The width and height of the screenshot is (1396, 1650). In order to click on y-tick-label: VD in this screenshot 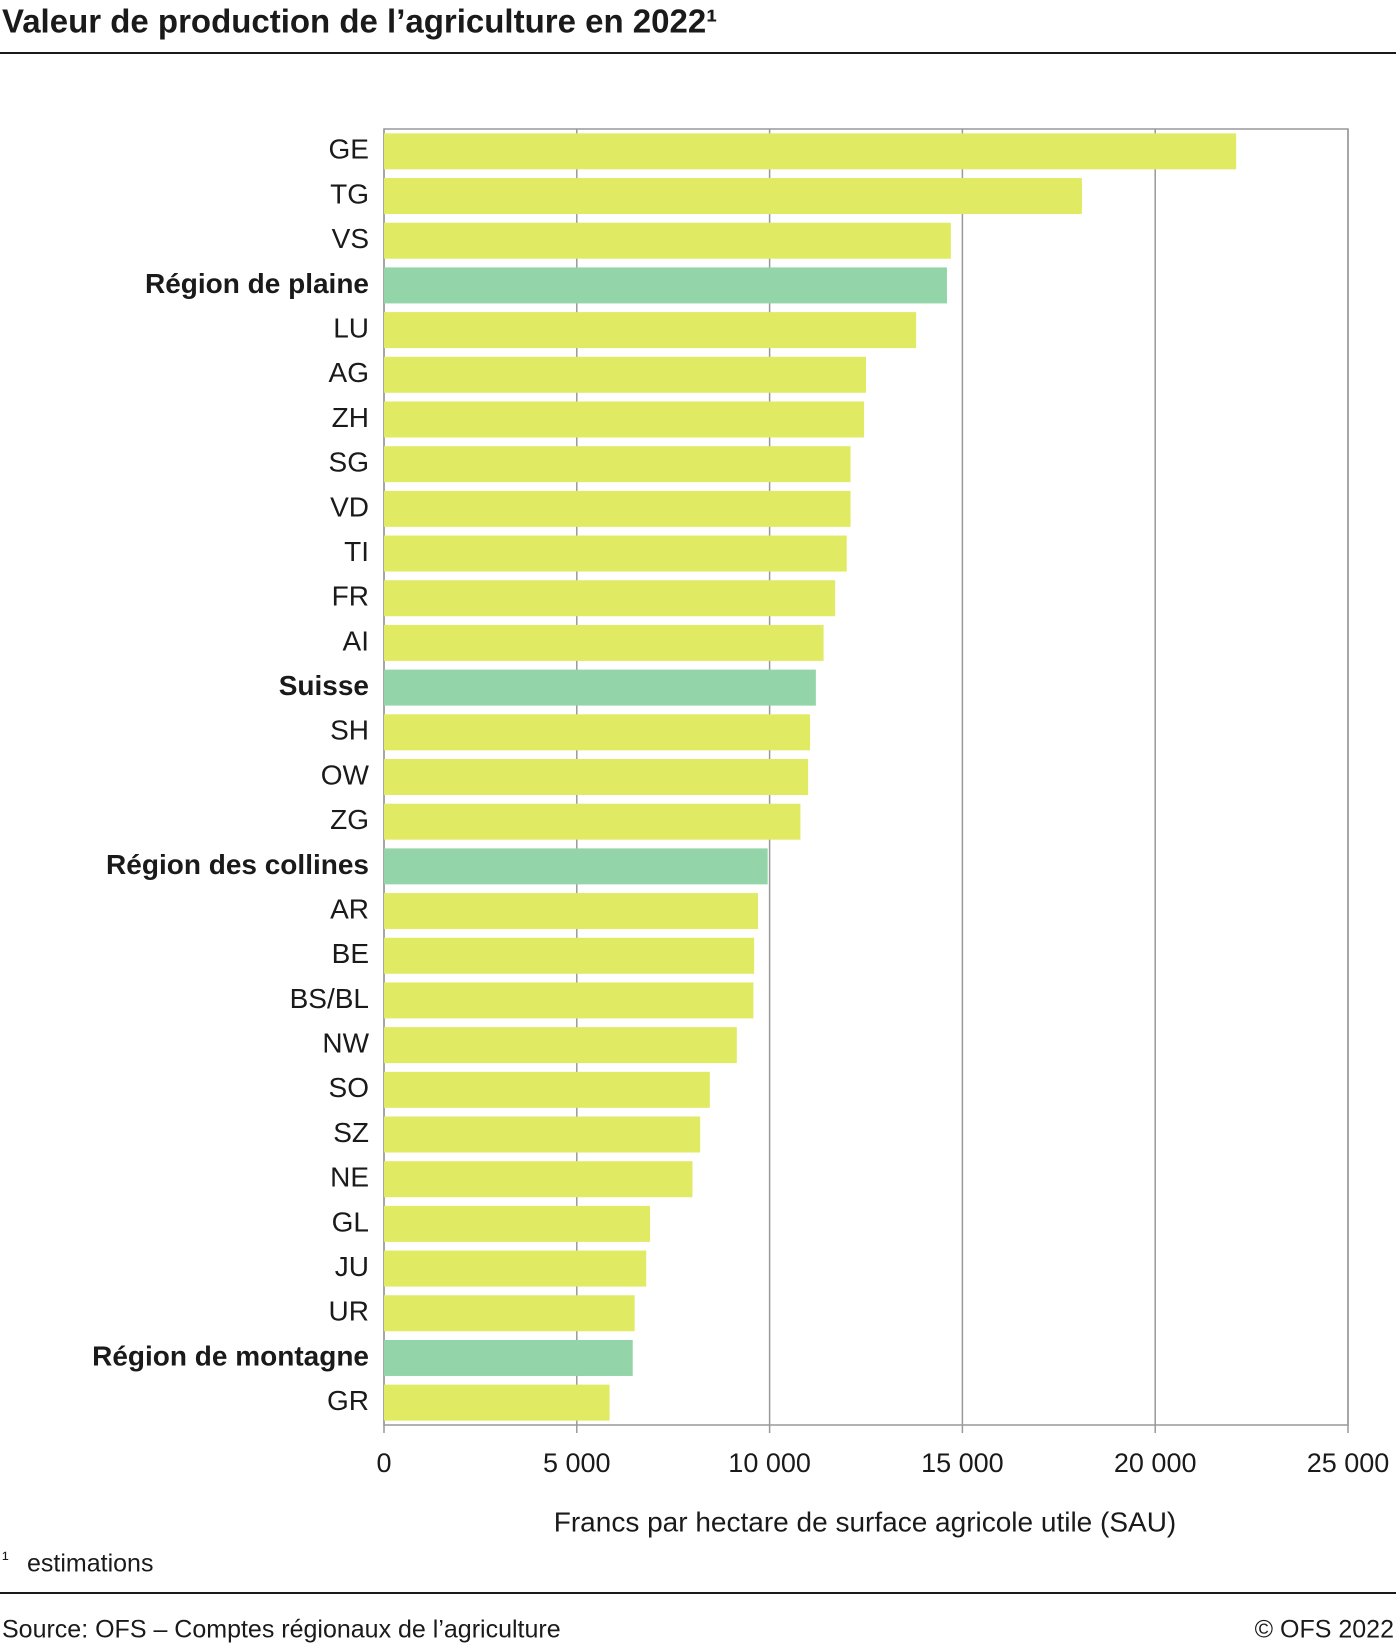, I will do `click(349, 506)`.